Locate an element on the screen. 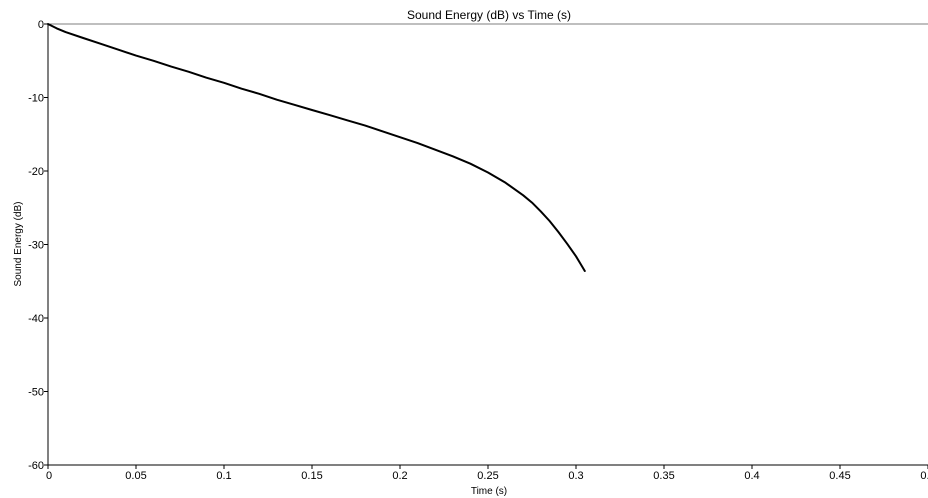 The width and height of the screenshot is (928, 498). x-tick-label: 0.25 is located at coordinates (487, 476).